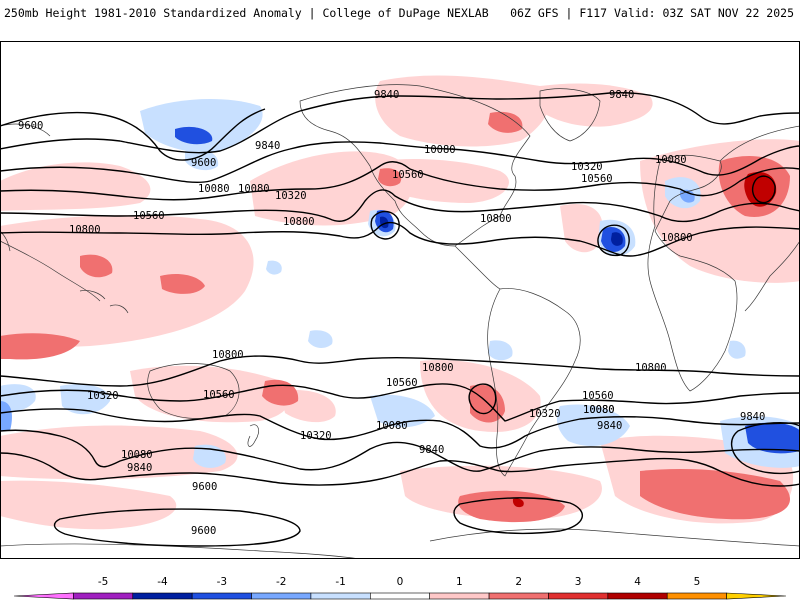 The image size is (800, 600). I want to click on contour-10320-nh, so click(400, 181).